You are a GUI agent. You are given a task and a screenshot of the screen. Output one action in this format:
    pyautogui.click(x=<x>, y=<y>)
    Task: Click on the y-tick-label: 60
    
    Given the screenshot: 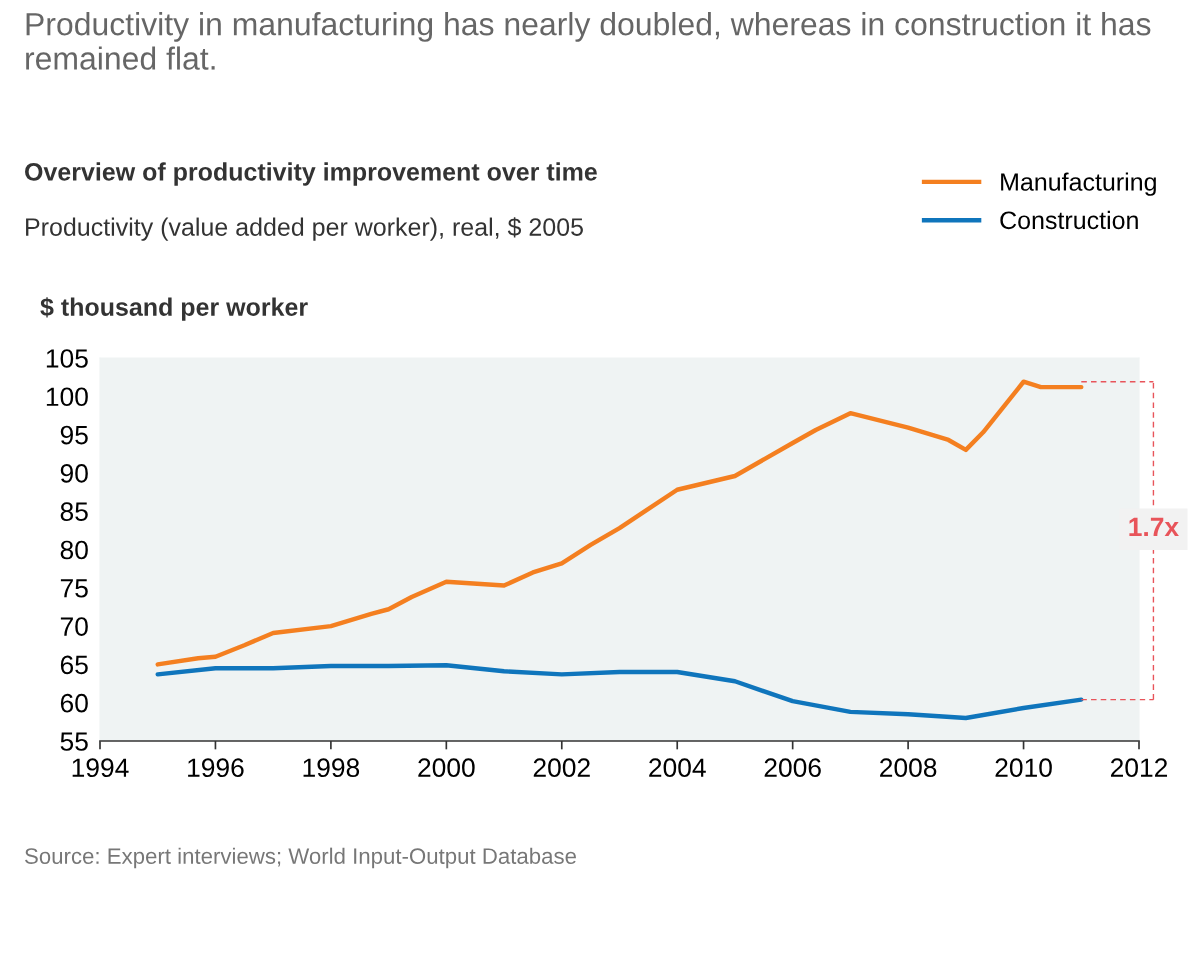 What is the action you would take?
    pyautogui.click(x=74, y=703)
    